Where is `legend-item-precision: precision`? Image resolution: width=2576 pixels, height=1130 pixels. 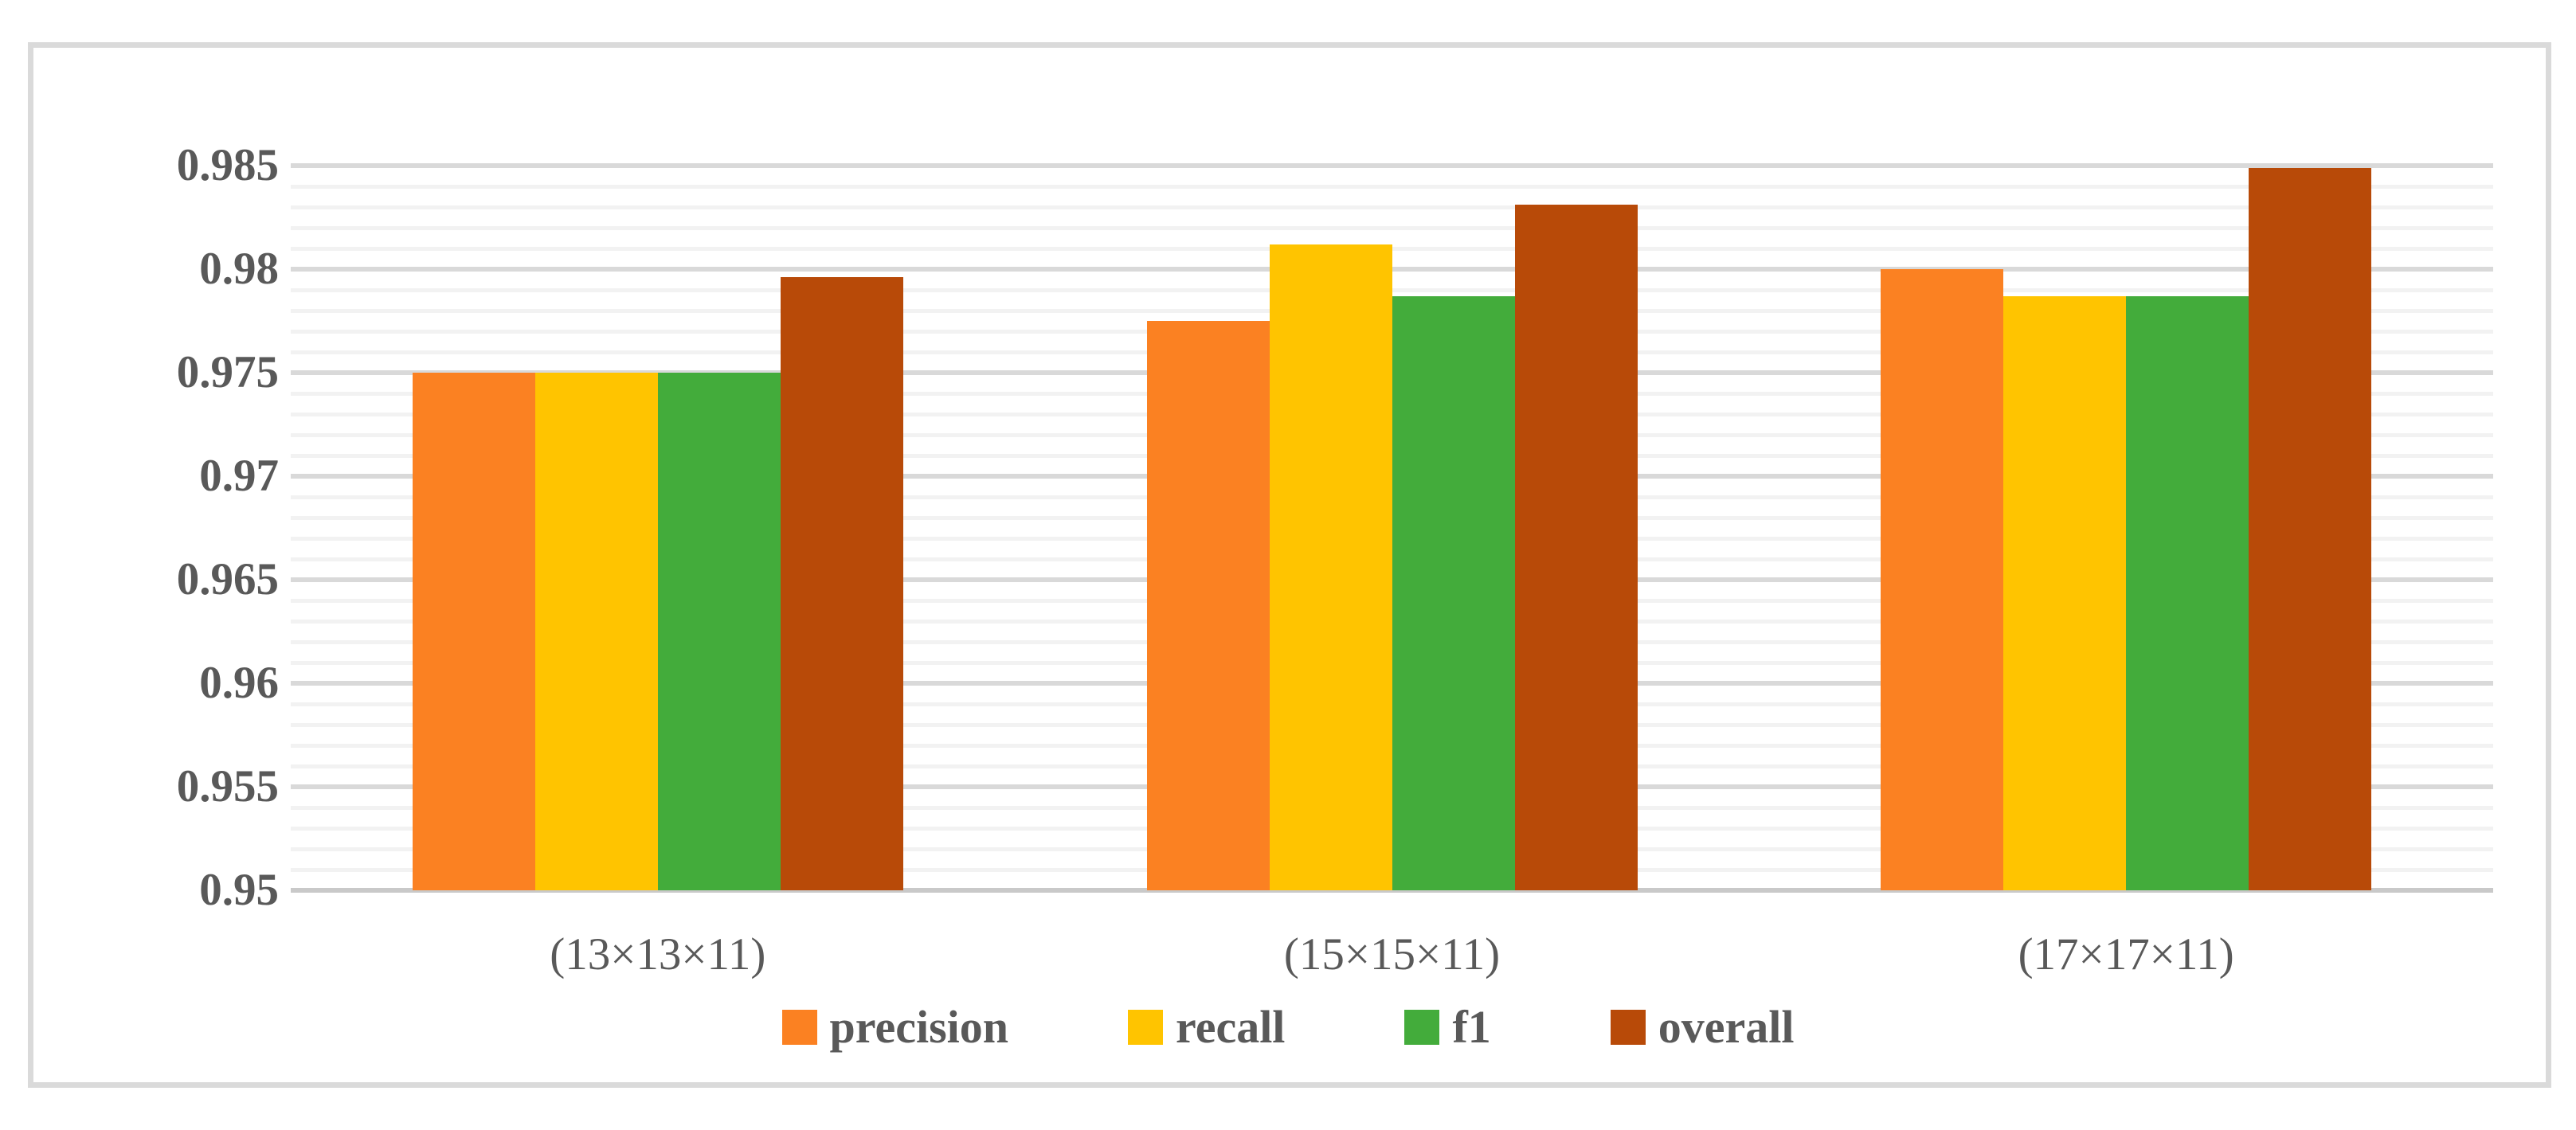 legend-item-precision: precision is located at coordinates (895, 1027).